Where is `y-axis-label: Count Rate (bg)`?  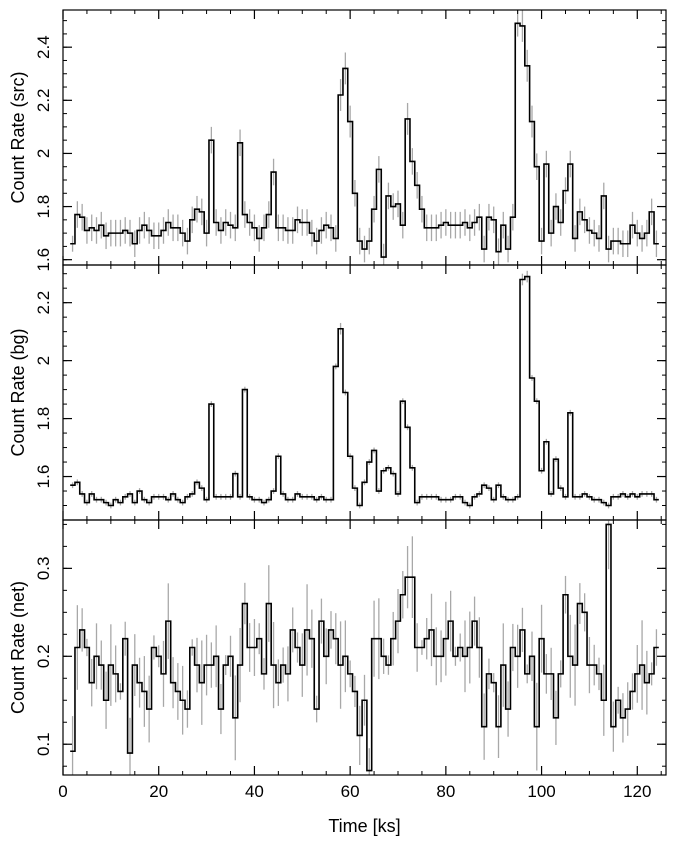 y-axis-label: Count Rate (bg) is located at coordinates (18, 392).